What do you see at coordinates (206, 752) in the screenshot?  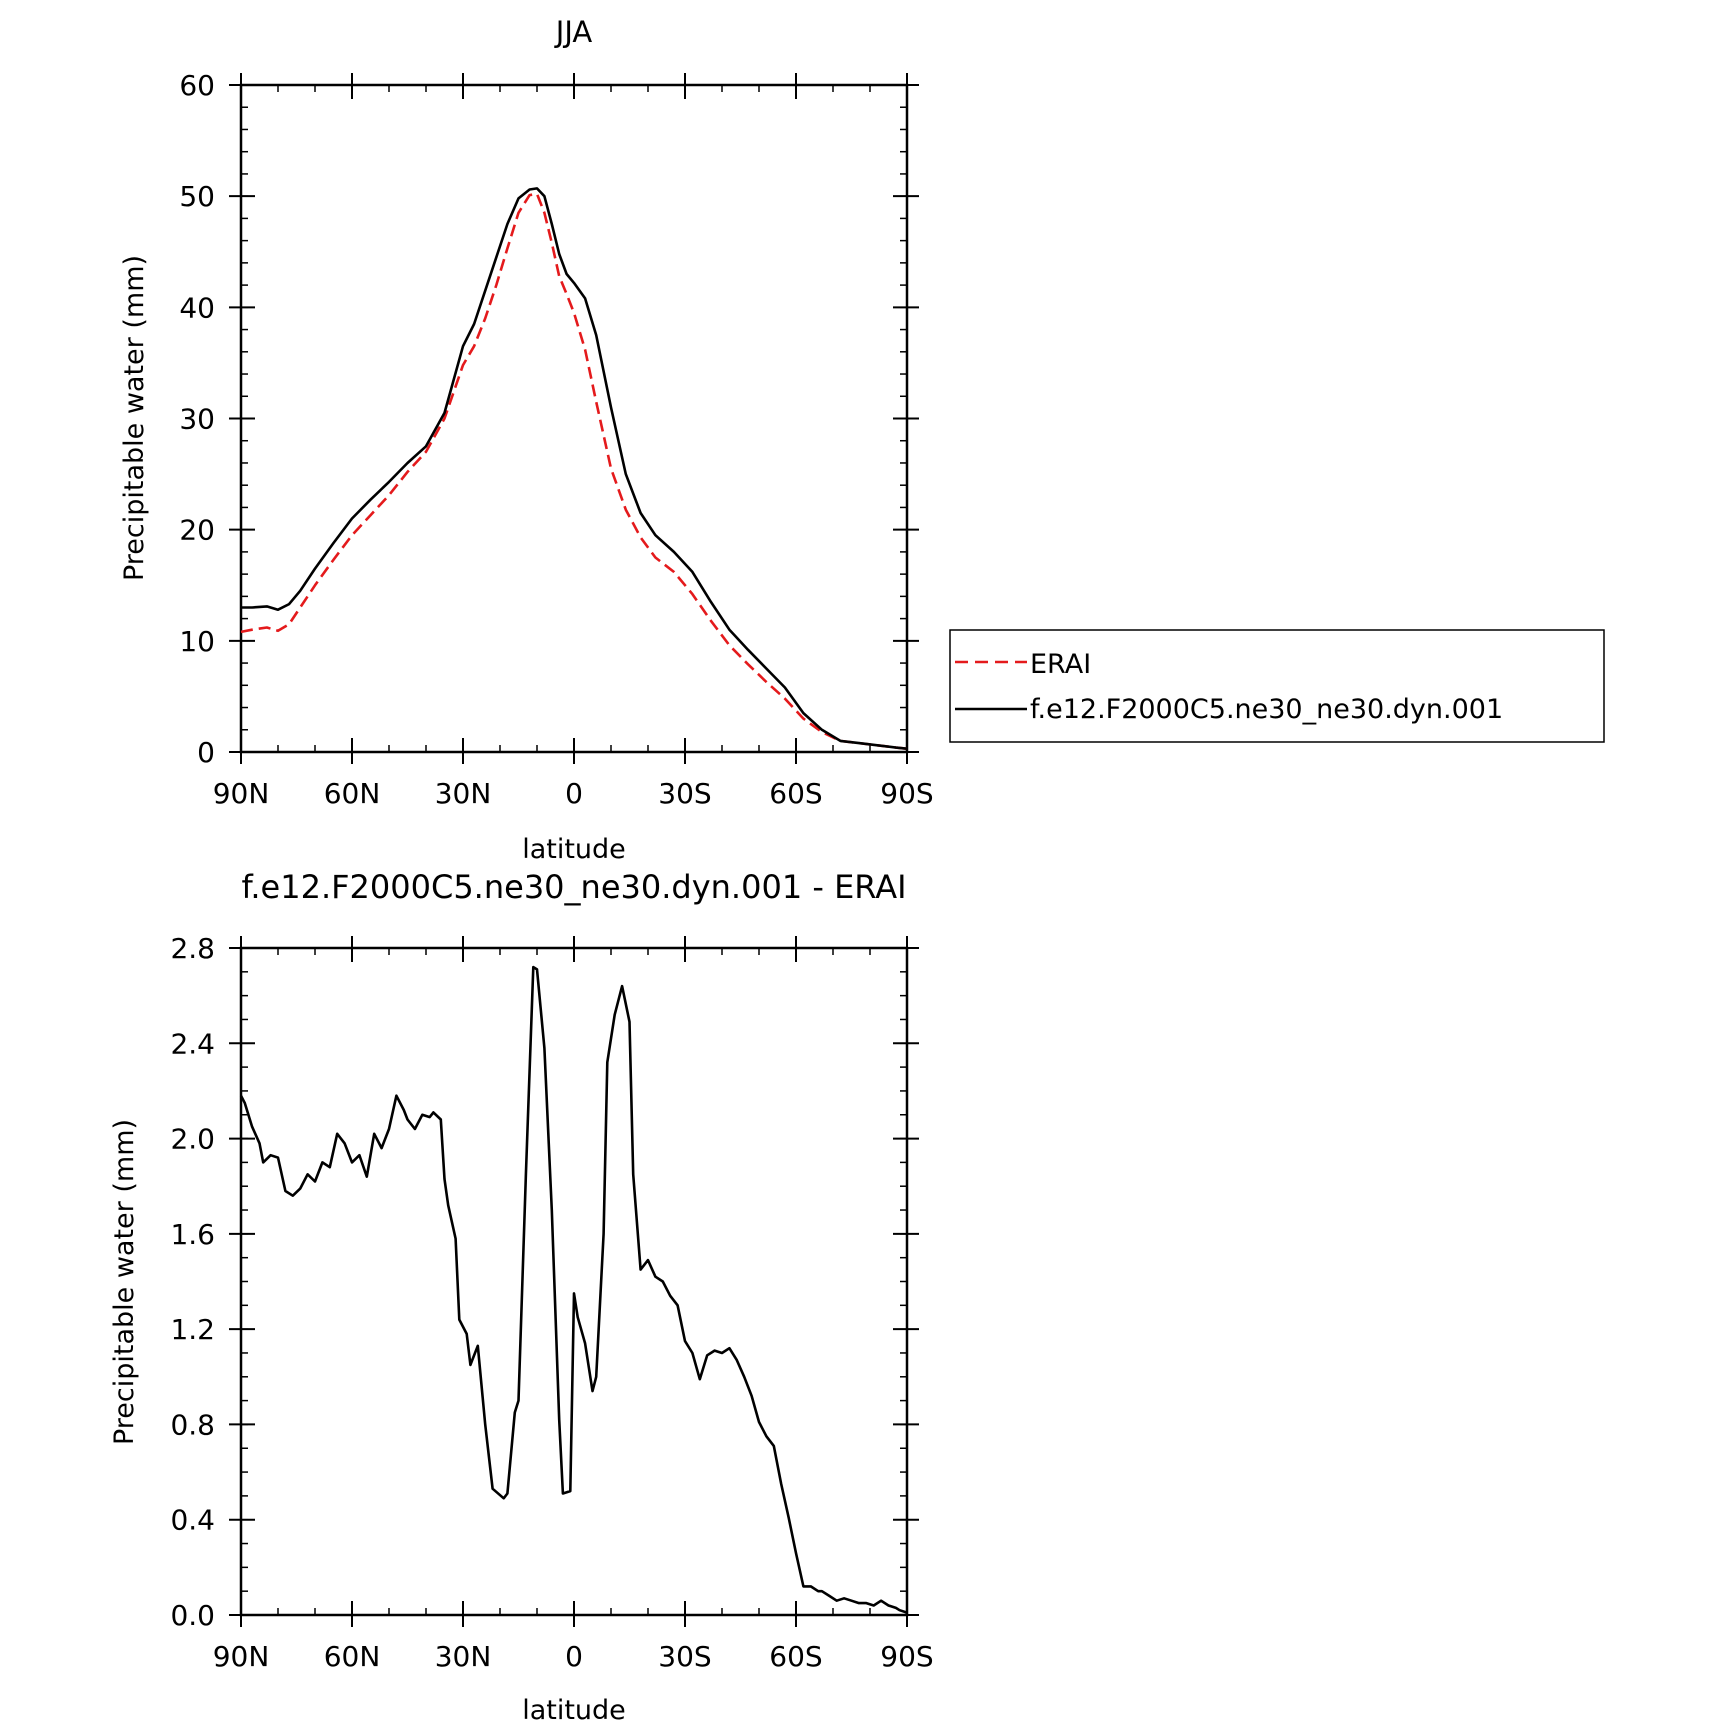 I see `y-tick-label: 0` at bounding box center [206, 752].